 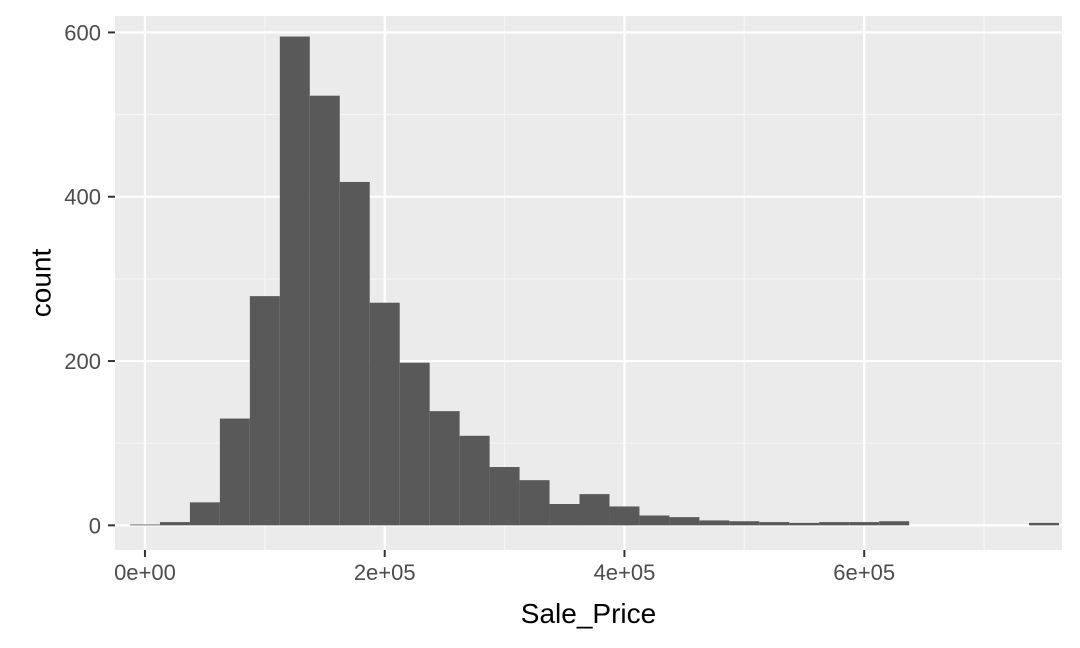 I want to click on x-tick-label: 4e+05, so click(x=625, y=572).